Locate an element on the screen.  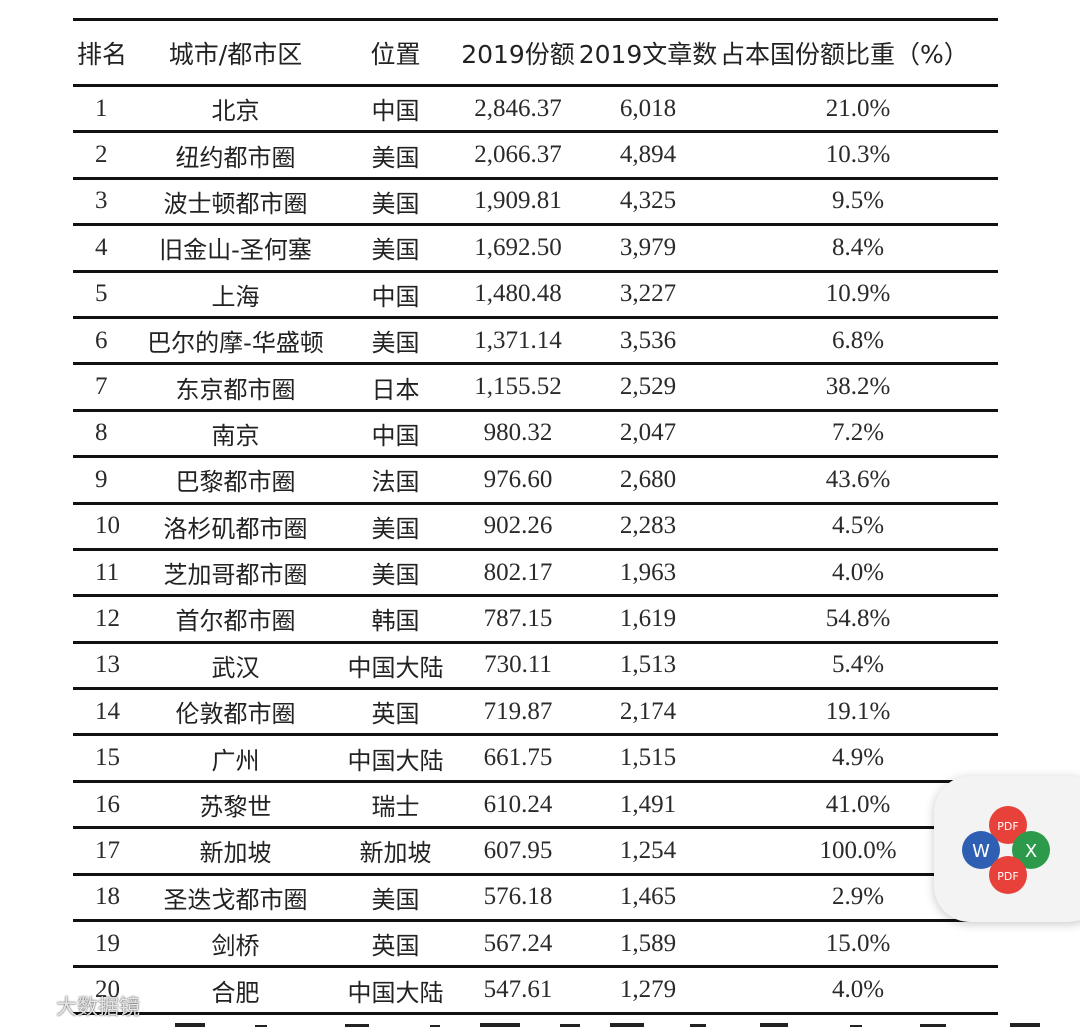
rank-cell: 7 is located at coordinates (101, 387).